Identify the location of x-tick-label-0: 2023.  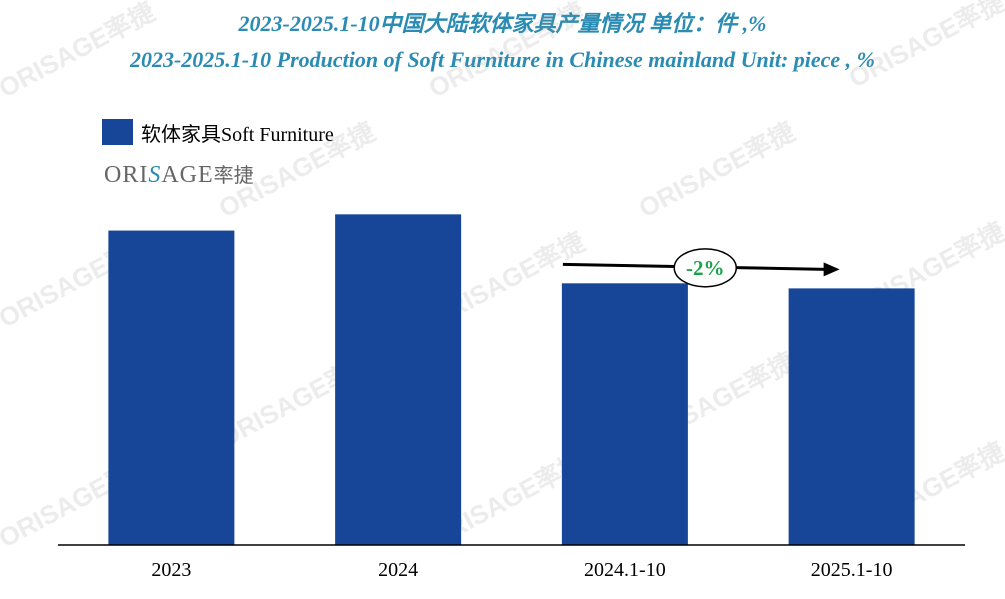
(171, 570).